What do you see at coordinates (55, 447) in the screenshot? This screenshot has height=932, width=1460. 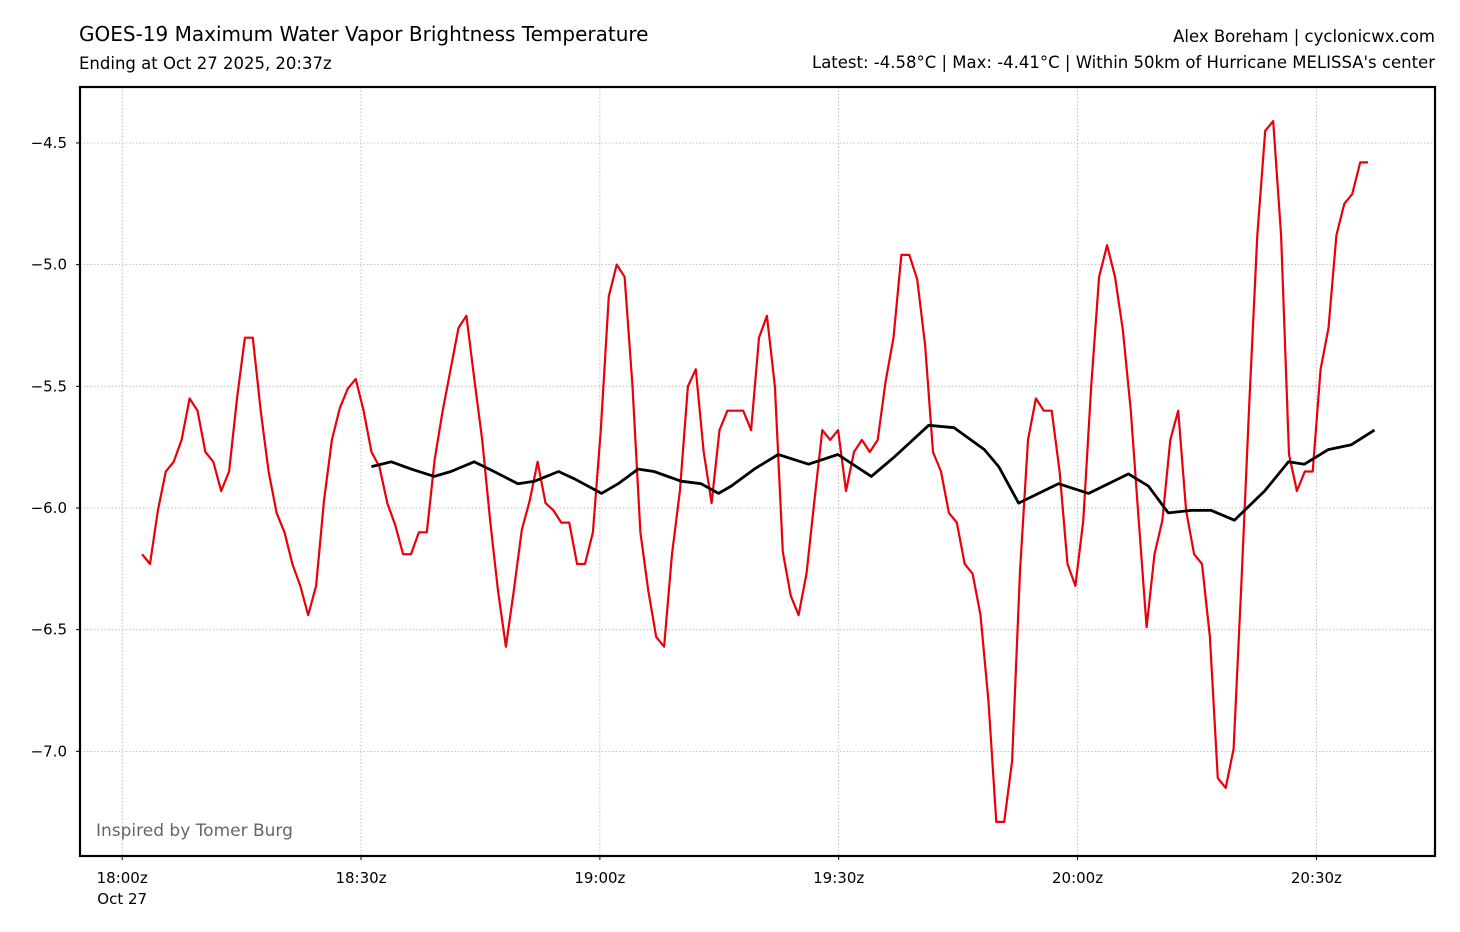 I see `y-axis: −4.5 −5.0 −5.5 −6.0 −6.5 −7.0` at bounding box center [55, 447].